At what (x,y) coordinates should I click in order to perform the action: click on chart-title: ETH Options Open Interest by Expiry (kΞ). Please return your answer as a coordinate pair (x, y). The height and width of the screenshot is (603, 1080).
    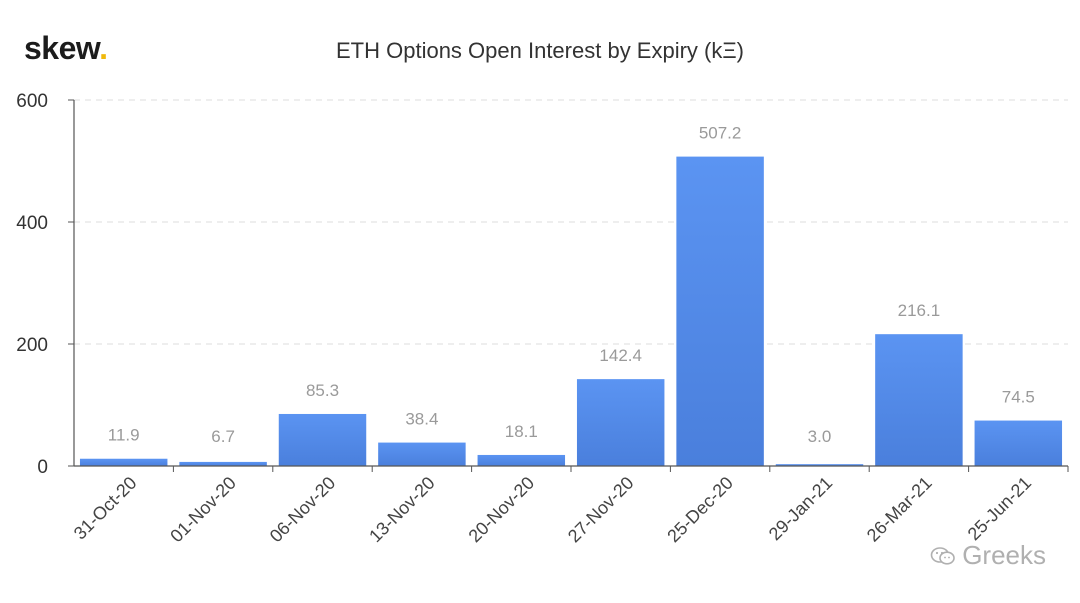
    Looking at the image, I should click on (540, 50).